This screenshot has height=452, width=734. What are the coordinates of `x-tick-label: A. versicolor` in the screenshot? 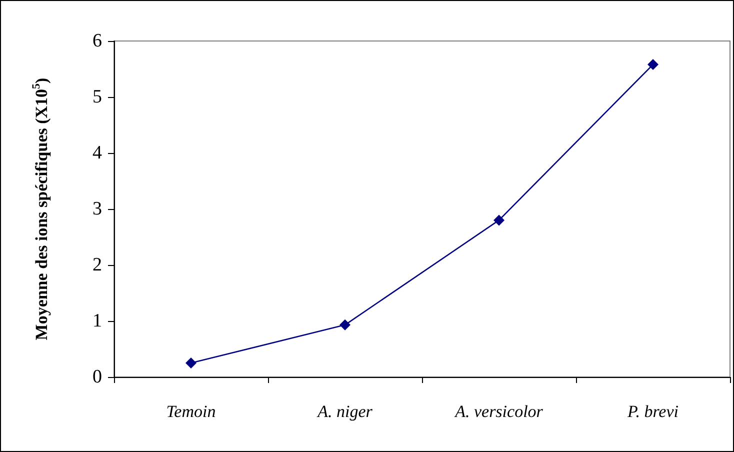 It's located at (499, 411).